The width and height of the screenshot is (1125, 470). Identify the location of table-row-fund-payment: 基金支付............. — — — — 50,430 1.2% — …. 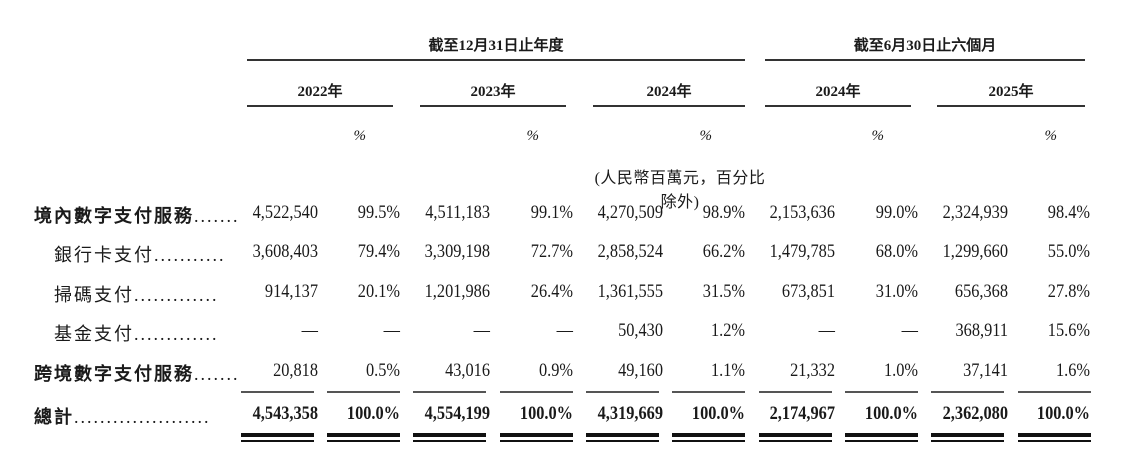
(562, 335).